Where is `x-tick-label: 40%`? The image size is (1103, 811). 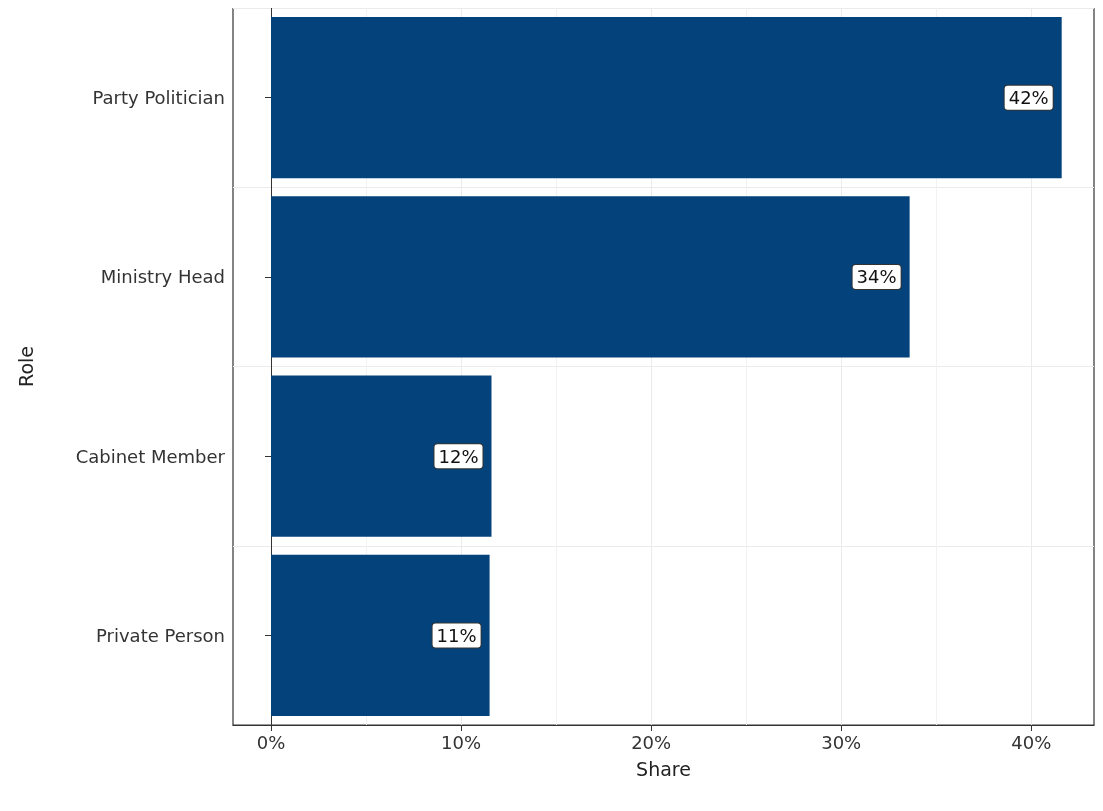 x-tick-label: 40% is located at coordinates (1031, 742).